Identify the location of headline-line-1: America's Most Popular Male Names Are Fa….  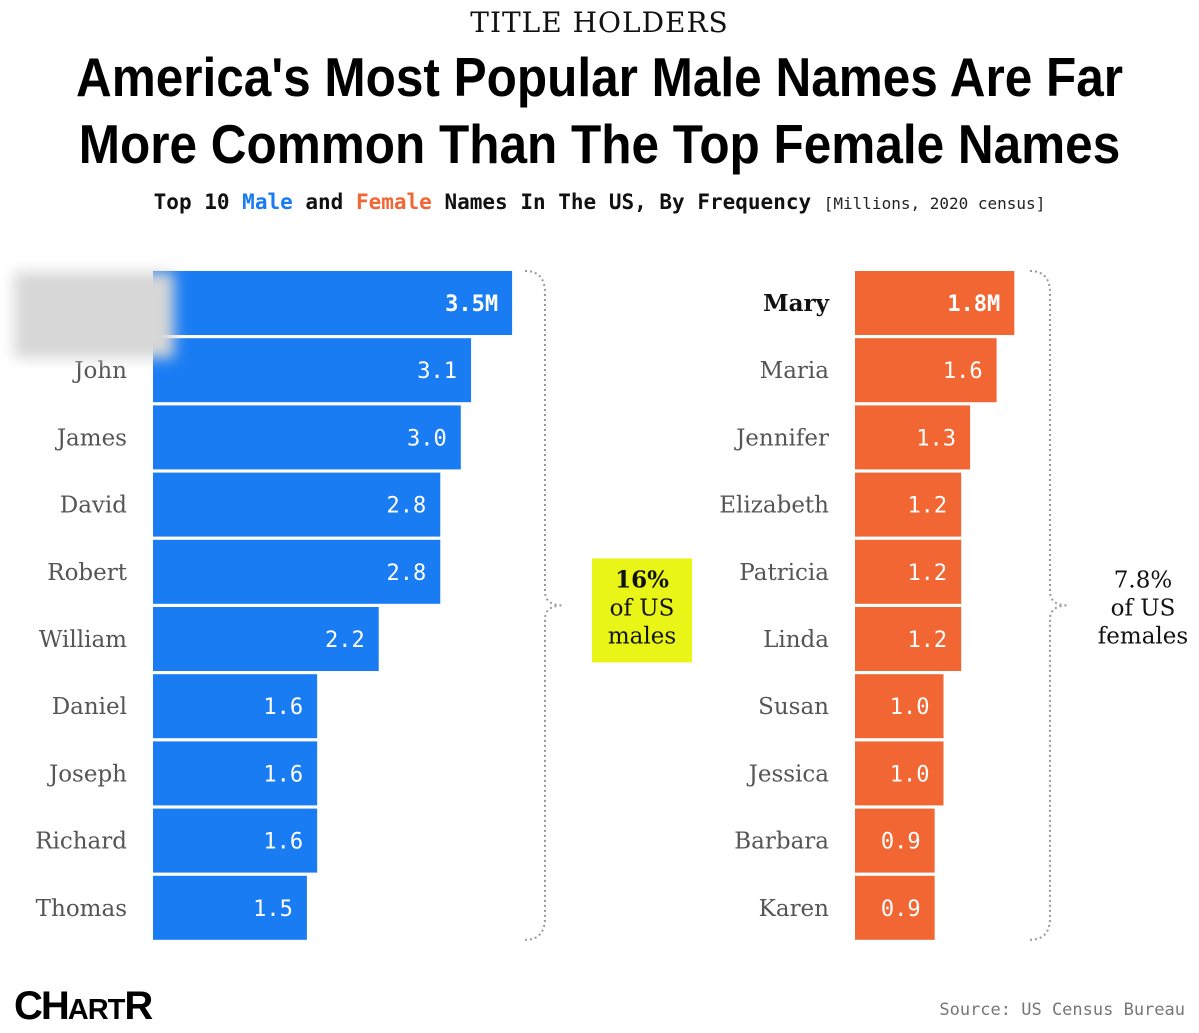
(599, 77).